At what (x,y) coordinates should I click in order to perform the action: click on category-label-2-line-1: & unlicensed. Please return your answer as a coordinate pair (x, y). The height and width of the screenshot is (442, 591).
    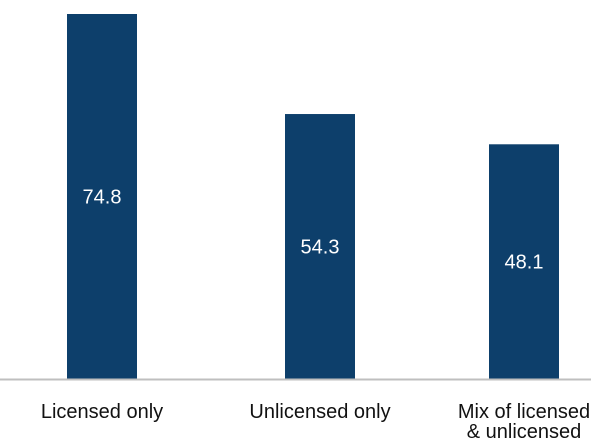
    Looking at the image, I should click on (524, 431).